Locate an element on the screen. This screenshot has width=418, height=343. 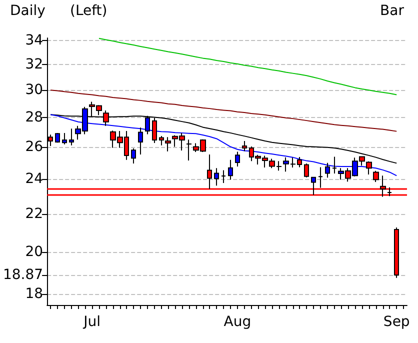
y-tick-label: 30 is located at coordinates (34, 90).